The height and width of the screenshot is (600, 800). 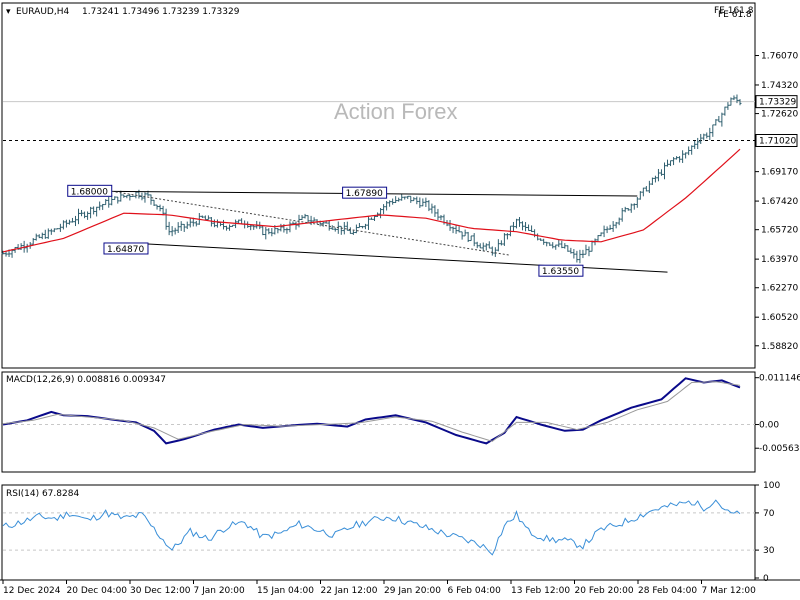 I want to click on time-tick-label: 28 Feb 04:00, so click(x=667, y=591).